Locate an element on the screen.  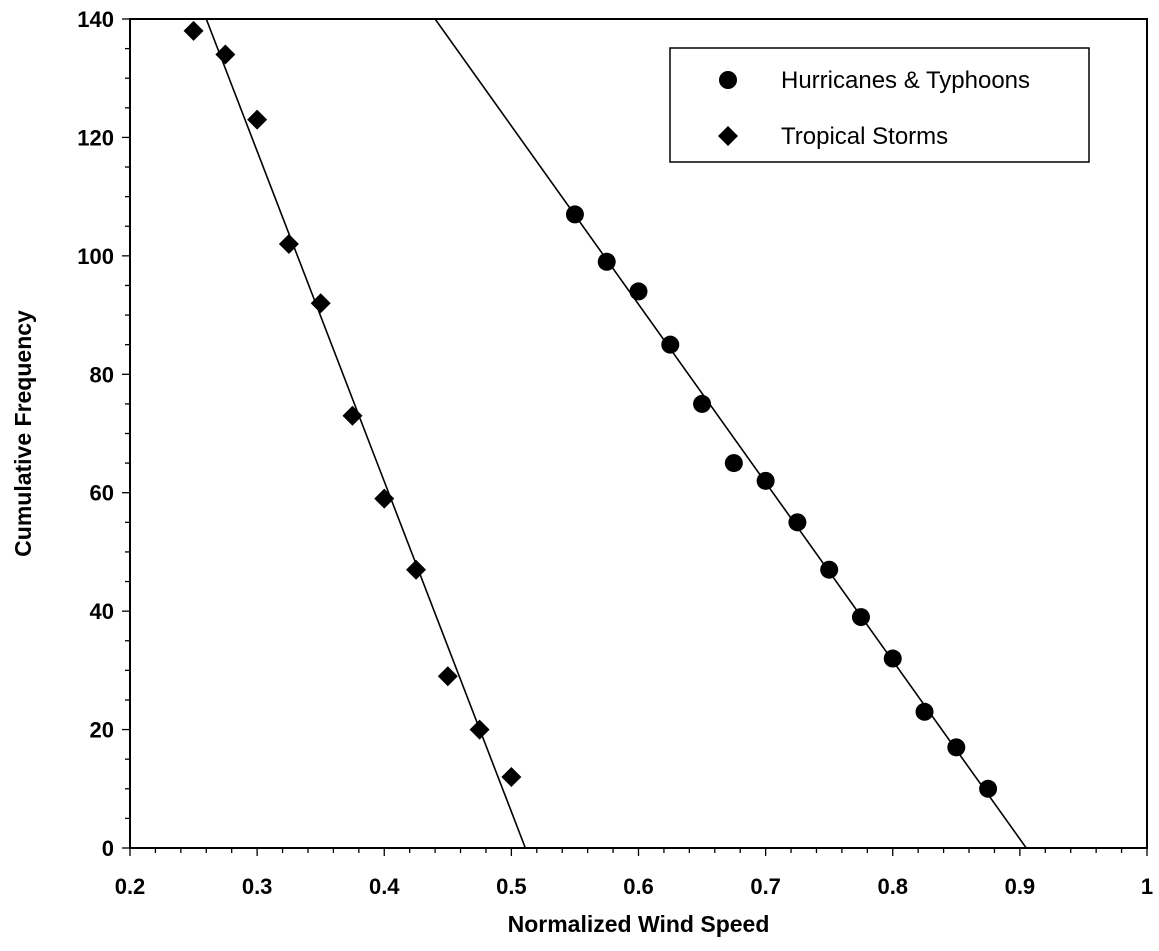
y-tick-label: 60 is located at coordinates (102, 493).